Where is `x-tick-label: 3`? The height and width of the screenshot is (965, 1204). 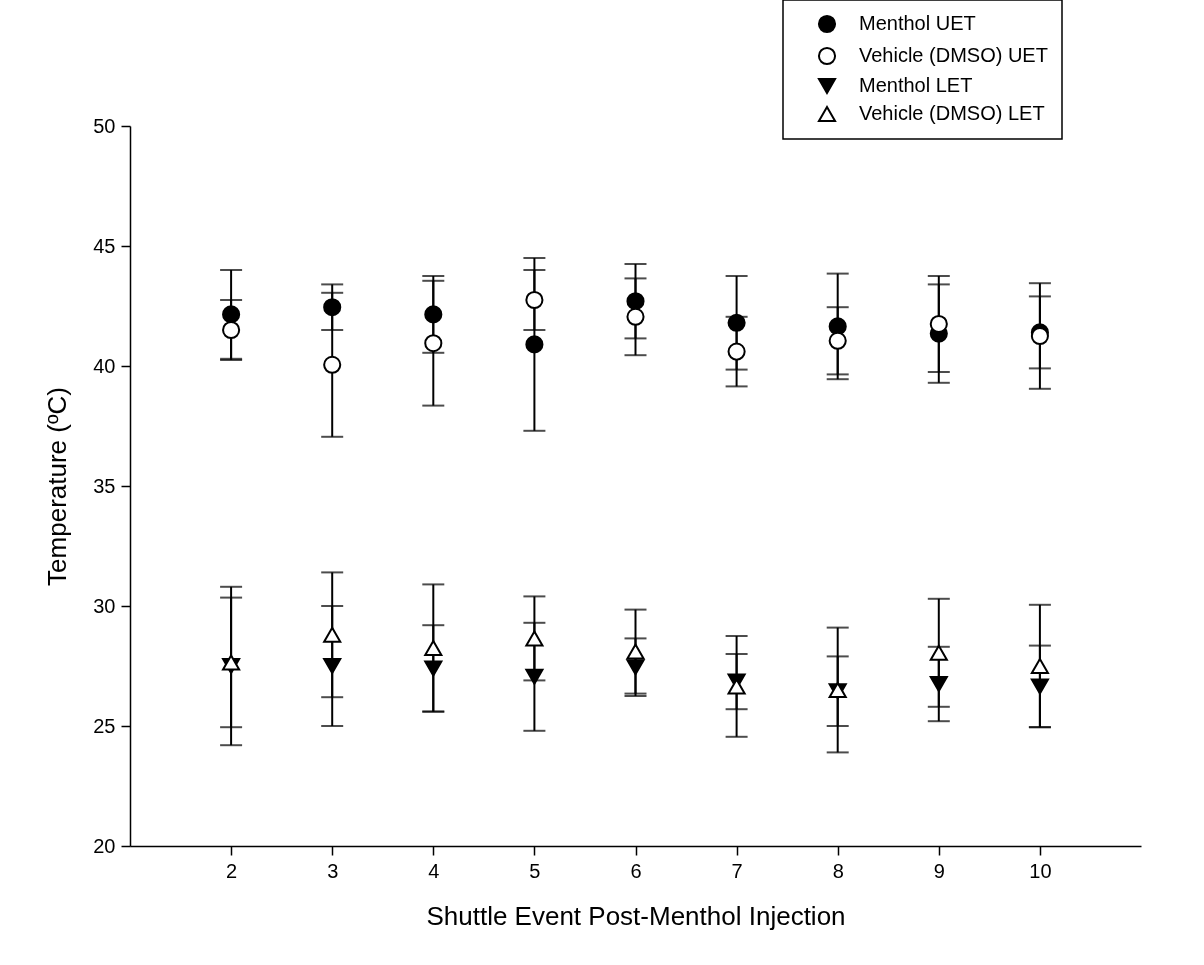
x-tick-label: 3 is located at coordinates (333, 870).